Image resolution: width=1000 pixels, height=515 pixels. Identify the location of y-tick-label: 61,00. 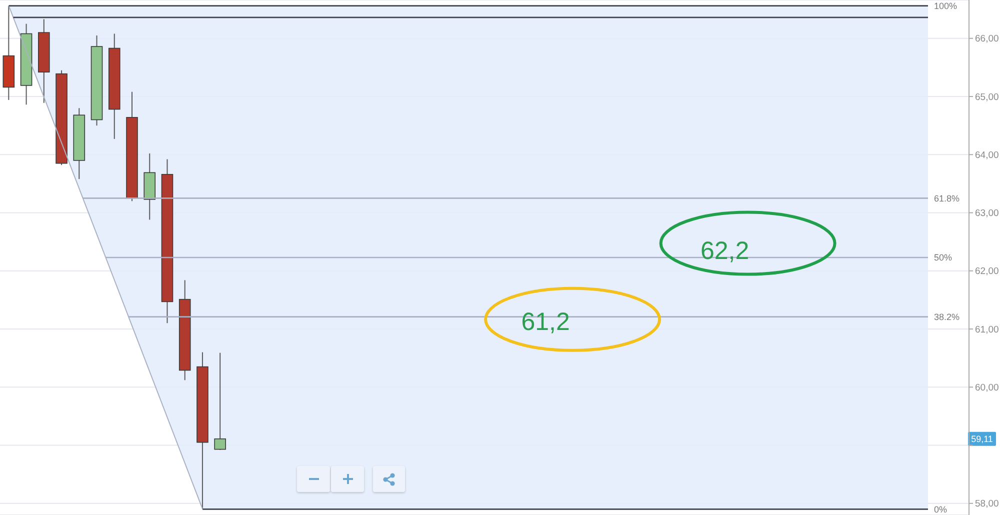
(987, 330).